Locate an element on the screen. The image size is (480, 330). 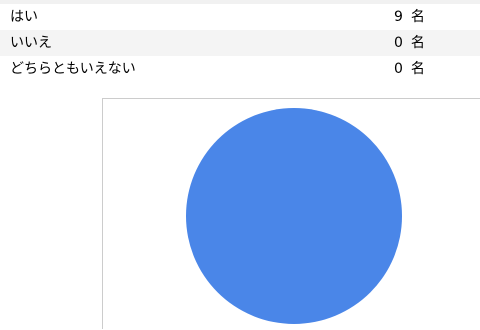
count-value-no: 0 is located at coordinates (398, 43).